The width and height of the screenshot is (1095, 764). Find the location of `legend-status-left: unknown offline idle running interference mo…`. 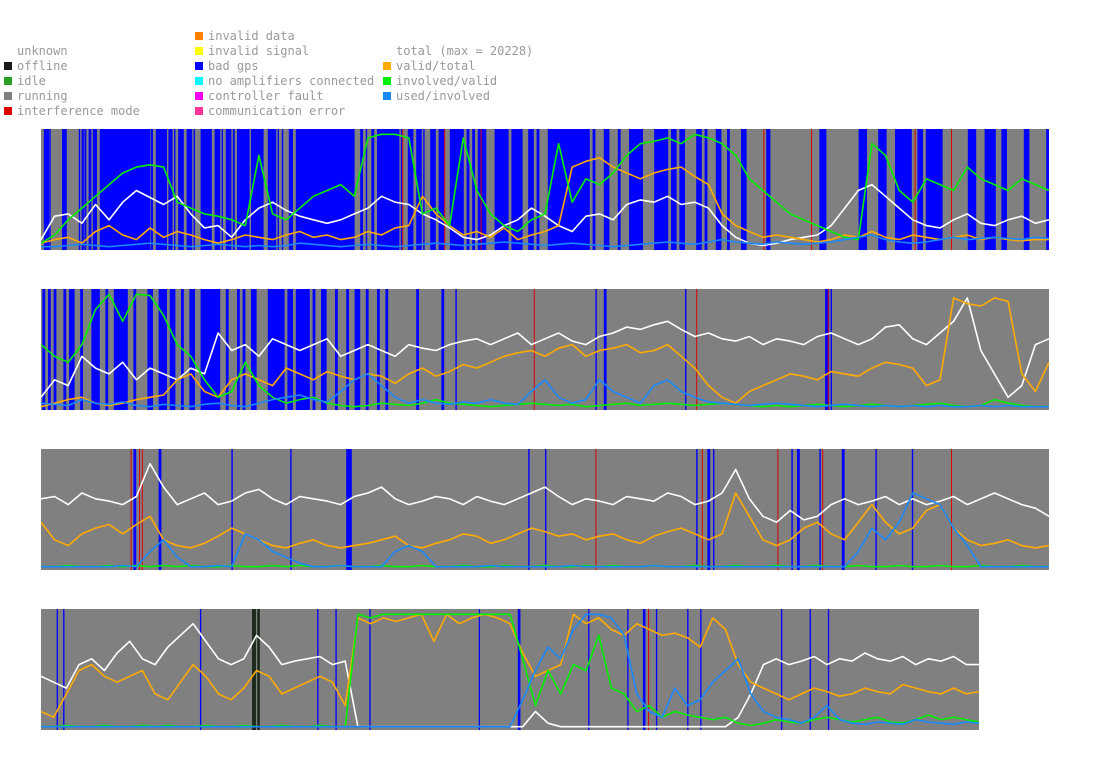

legend-status-left: unknown offline idle running interference mo… is located at coordinates (72, 81).